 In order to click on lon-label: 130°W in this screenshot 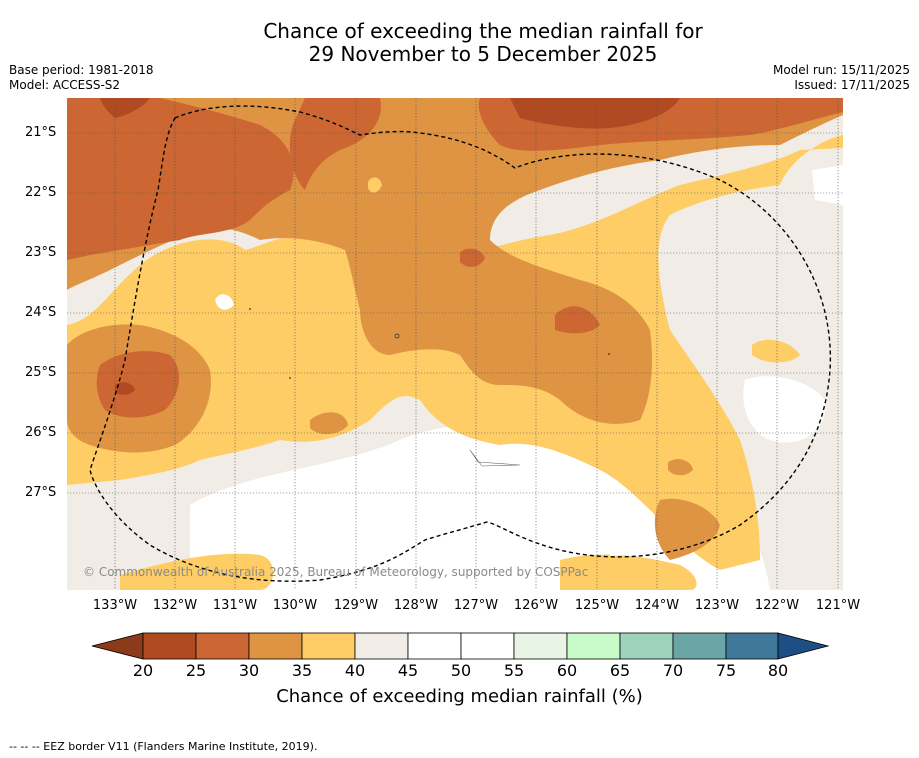, I will do `click(295, 605)`.